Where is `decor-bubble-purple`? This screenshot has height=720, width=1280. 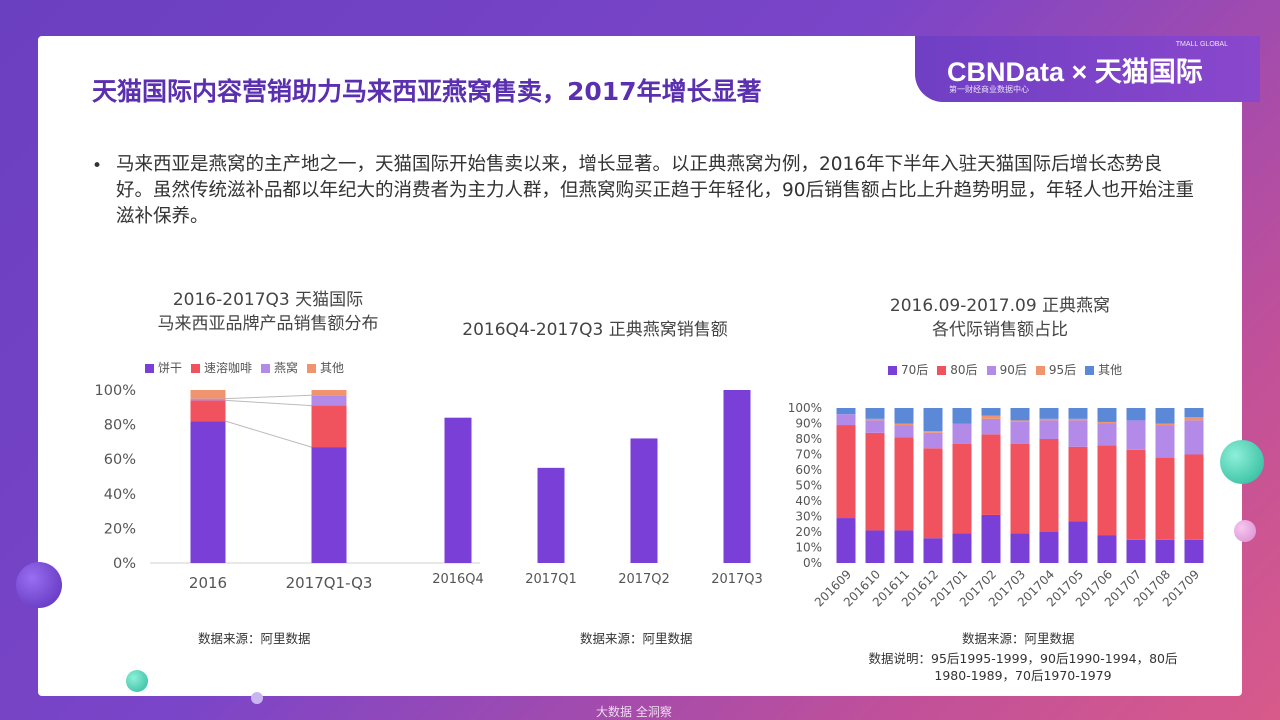 decor-bubble-purple is located at coordinates (39, 585).